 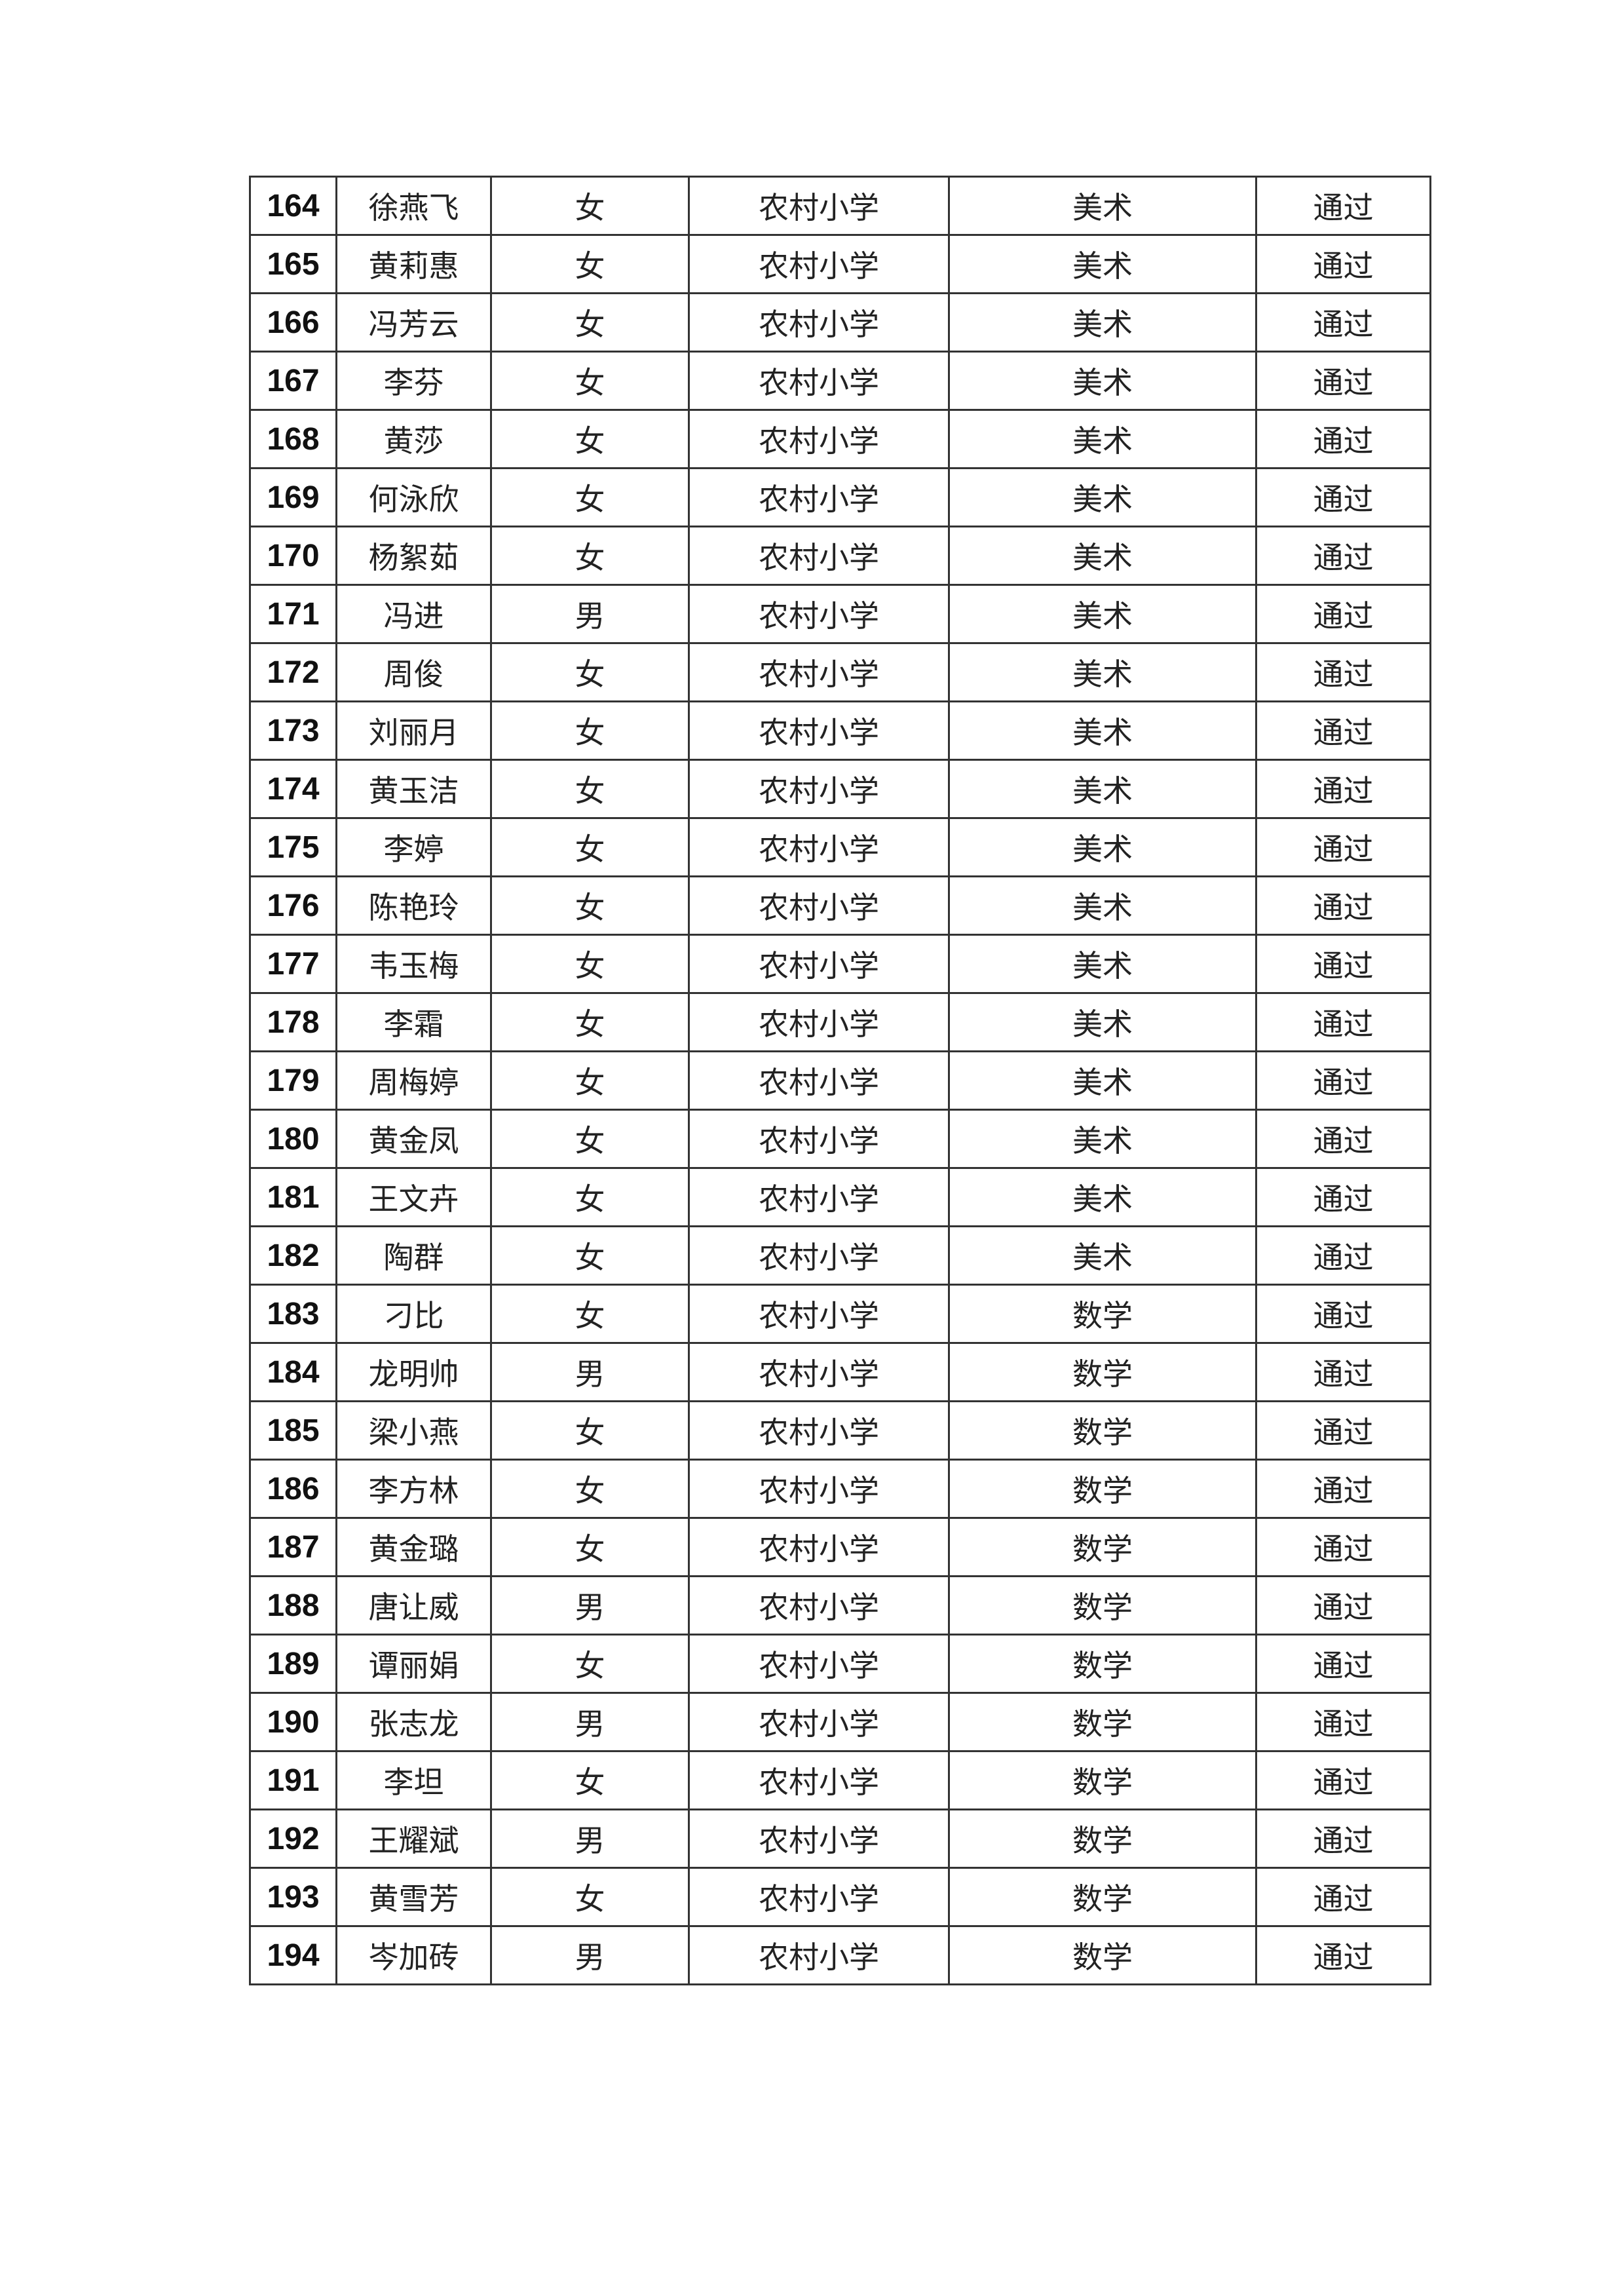 I want to click on table-row: 170 杨絮茹女农村小学 美术 通过, so click(x=840, y=556).